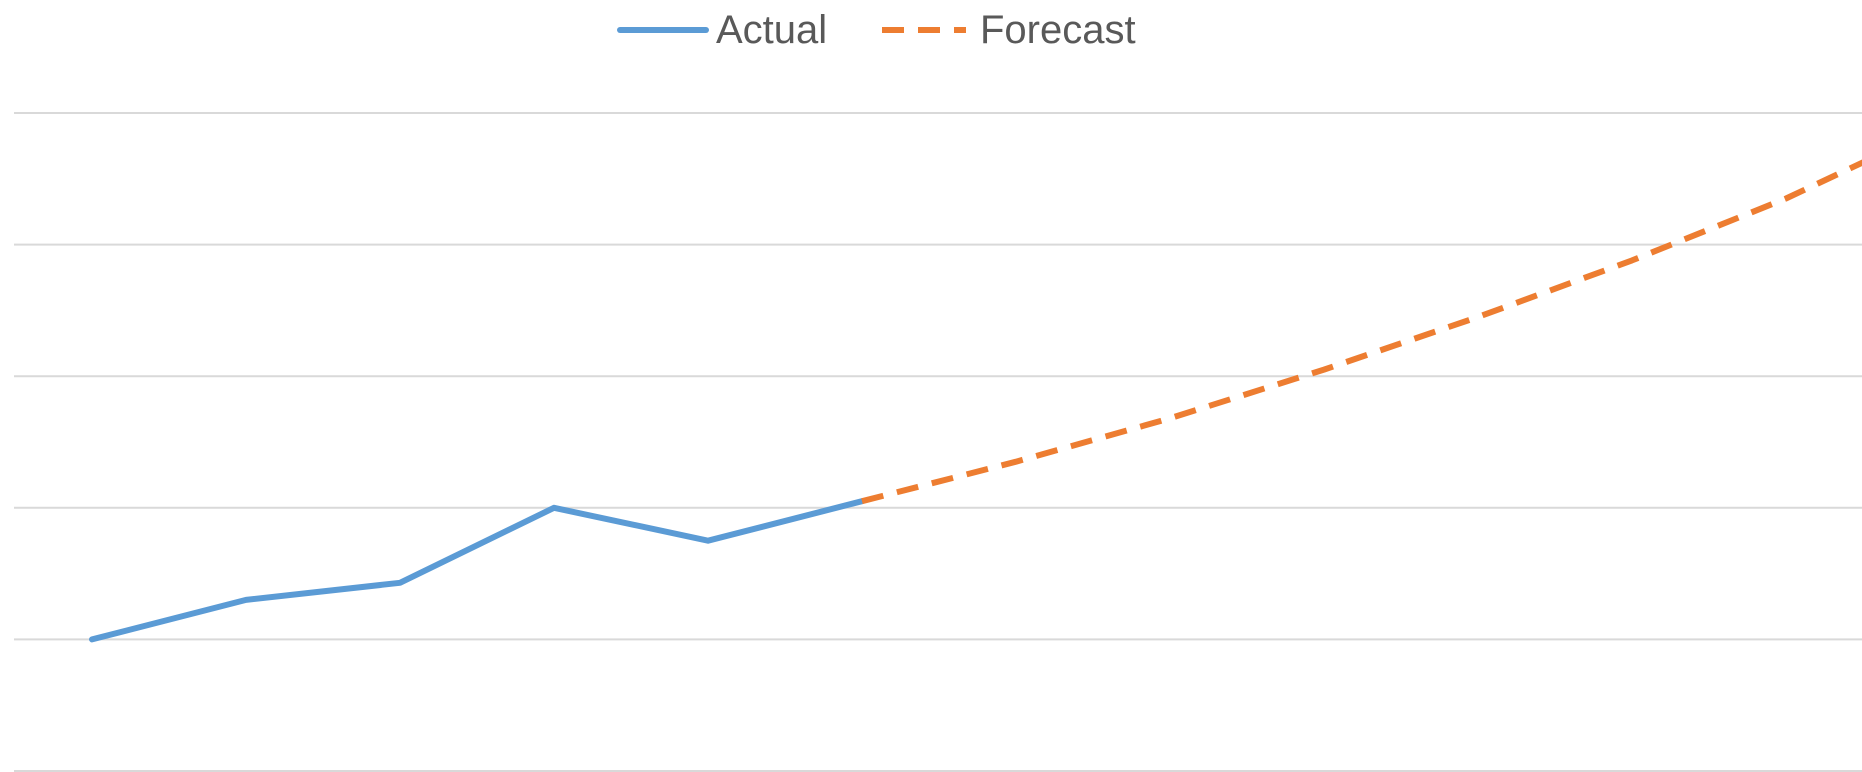 This screenshot has width=1862, height=772. Describe the element at coordinates (477, 570) in the screenshot. I see `series-line-actual` at that location.